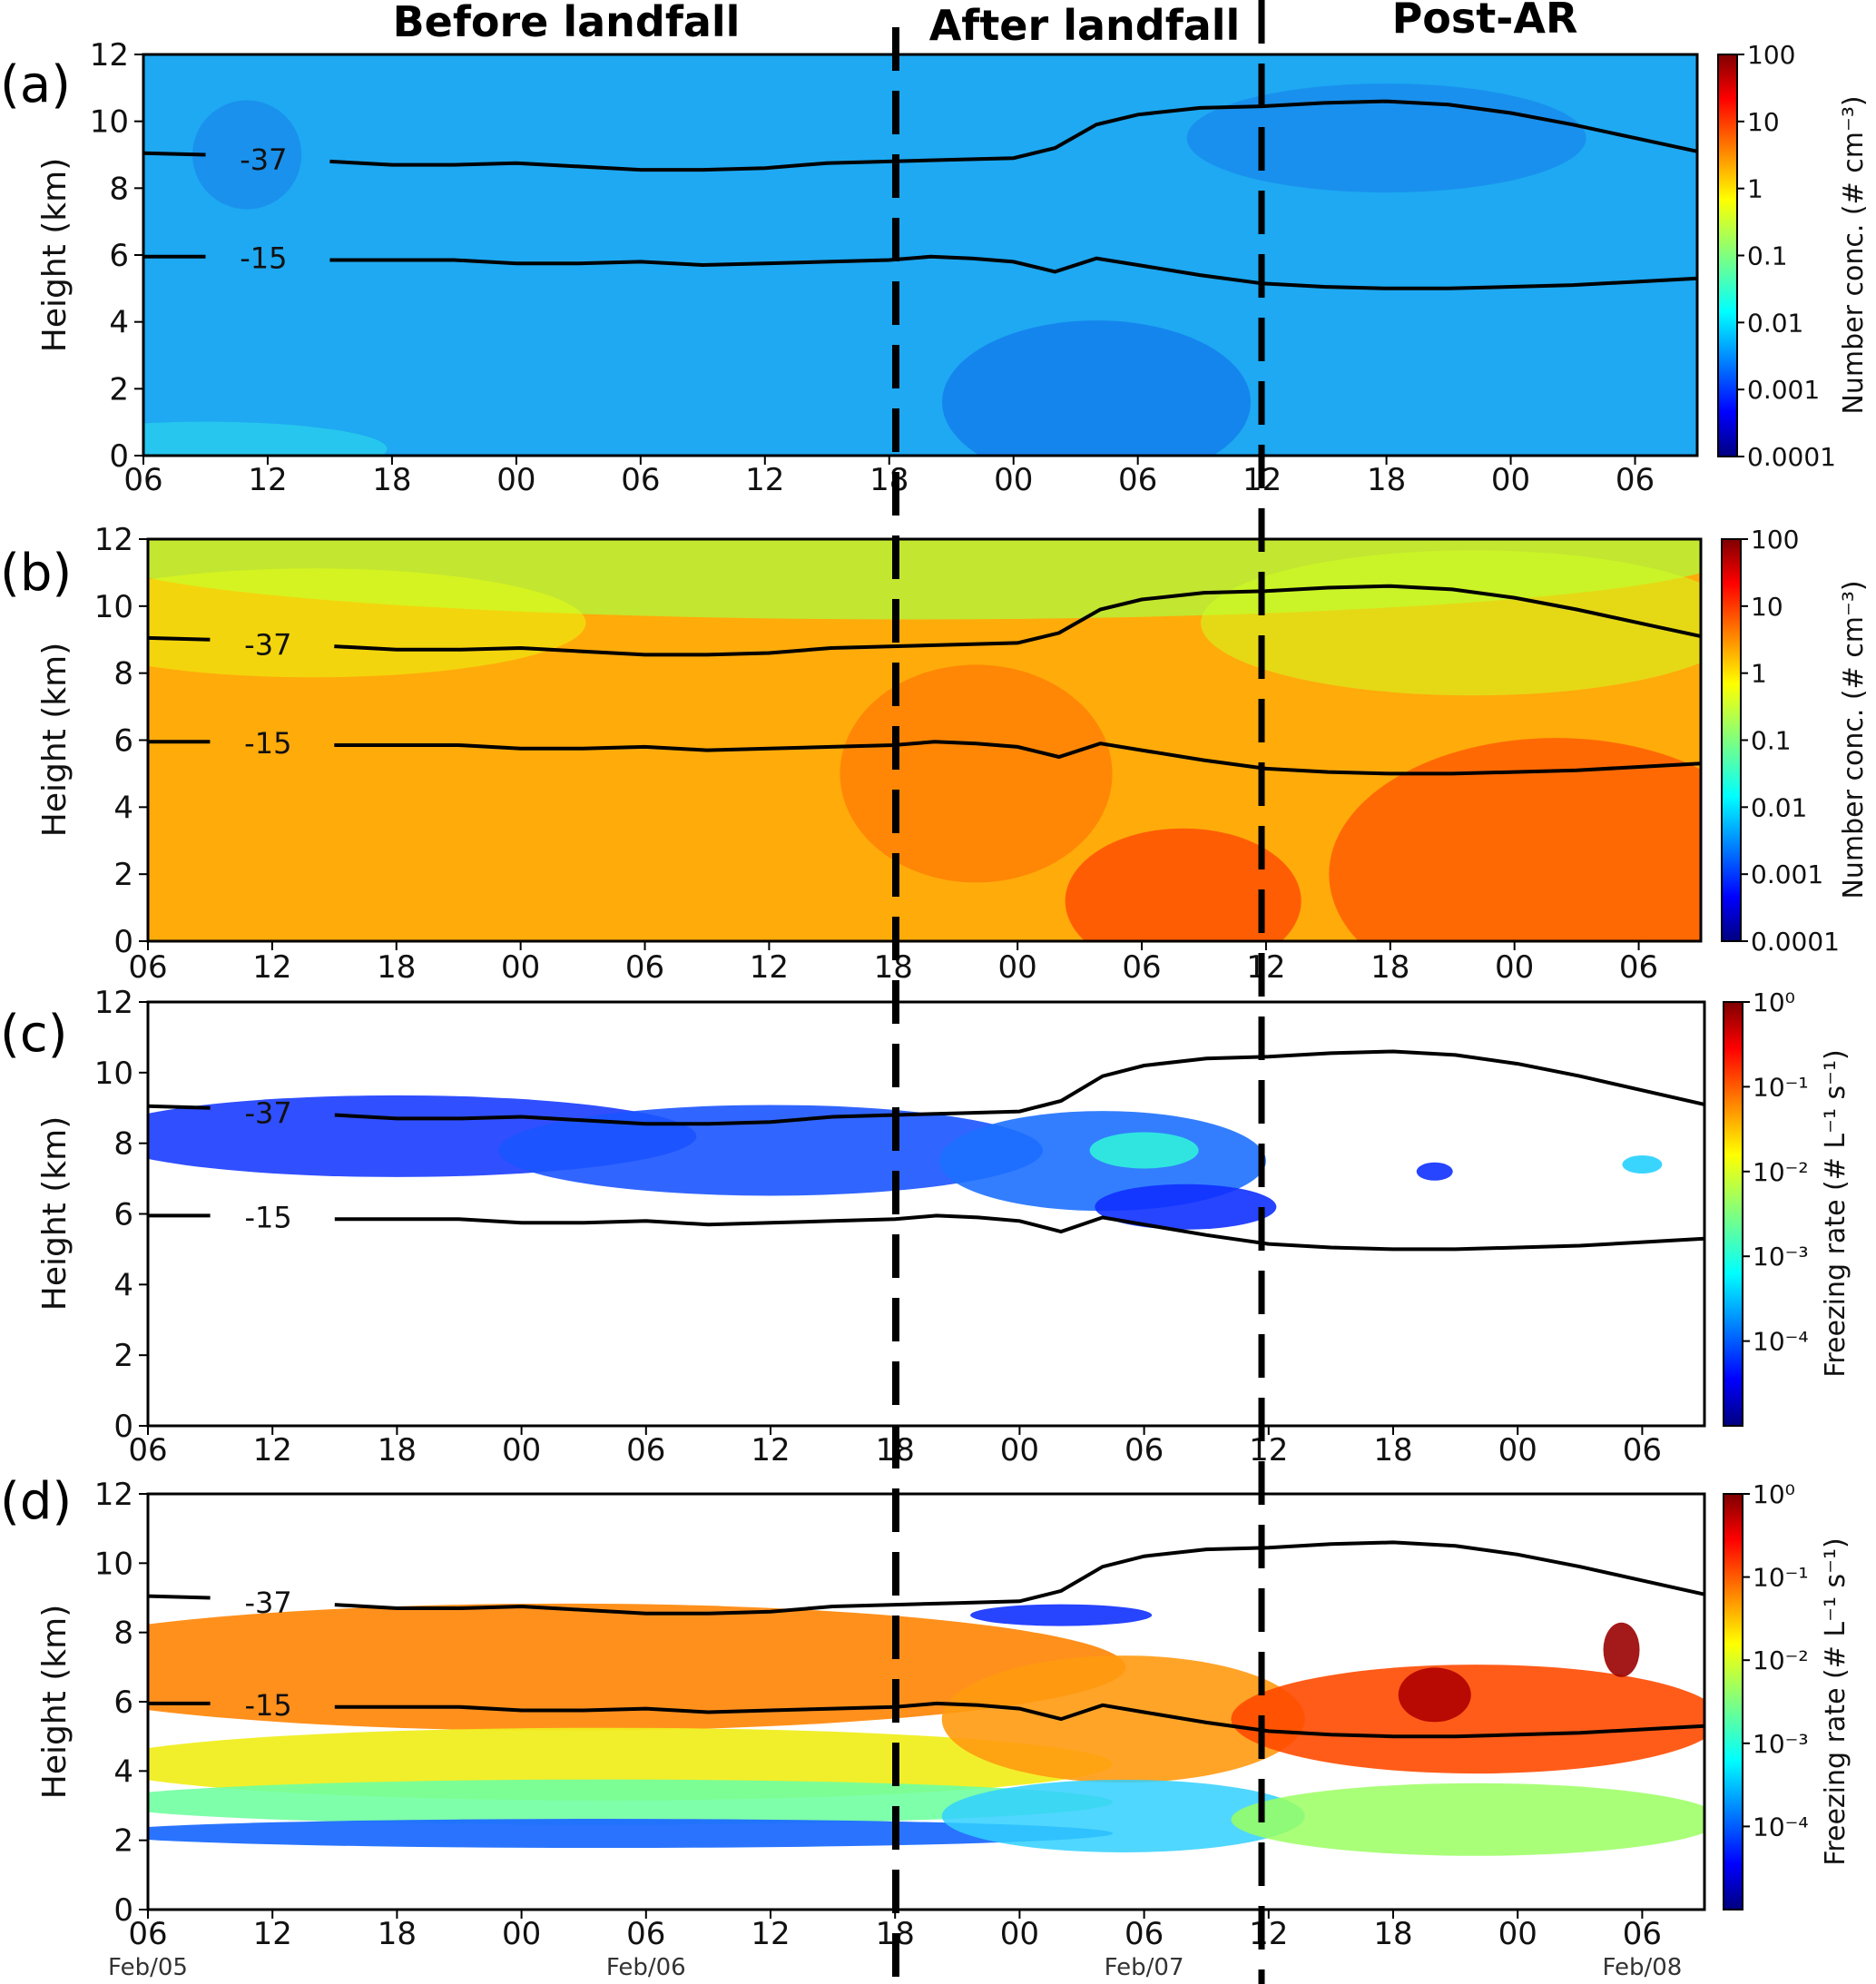 Image resolution: width=1876 pixels, height=1984 pixels. Describe the element at coordinates (36, 573) in the screenshot. I see `panel-letter: (b)` at that location.